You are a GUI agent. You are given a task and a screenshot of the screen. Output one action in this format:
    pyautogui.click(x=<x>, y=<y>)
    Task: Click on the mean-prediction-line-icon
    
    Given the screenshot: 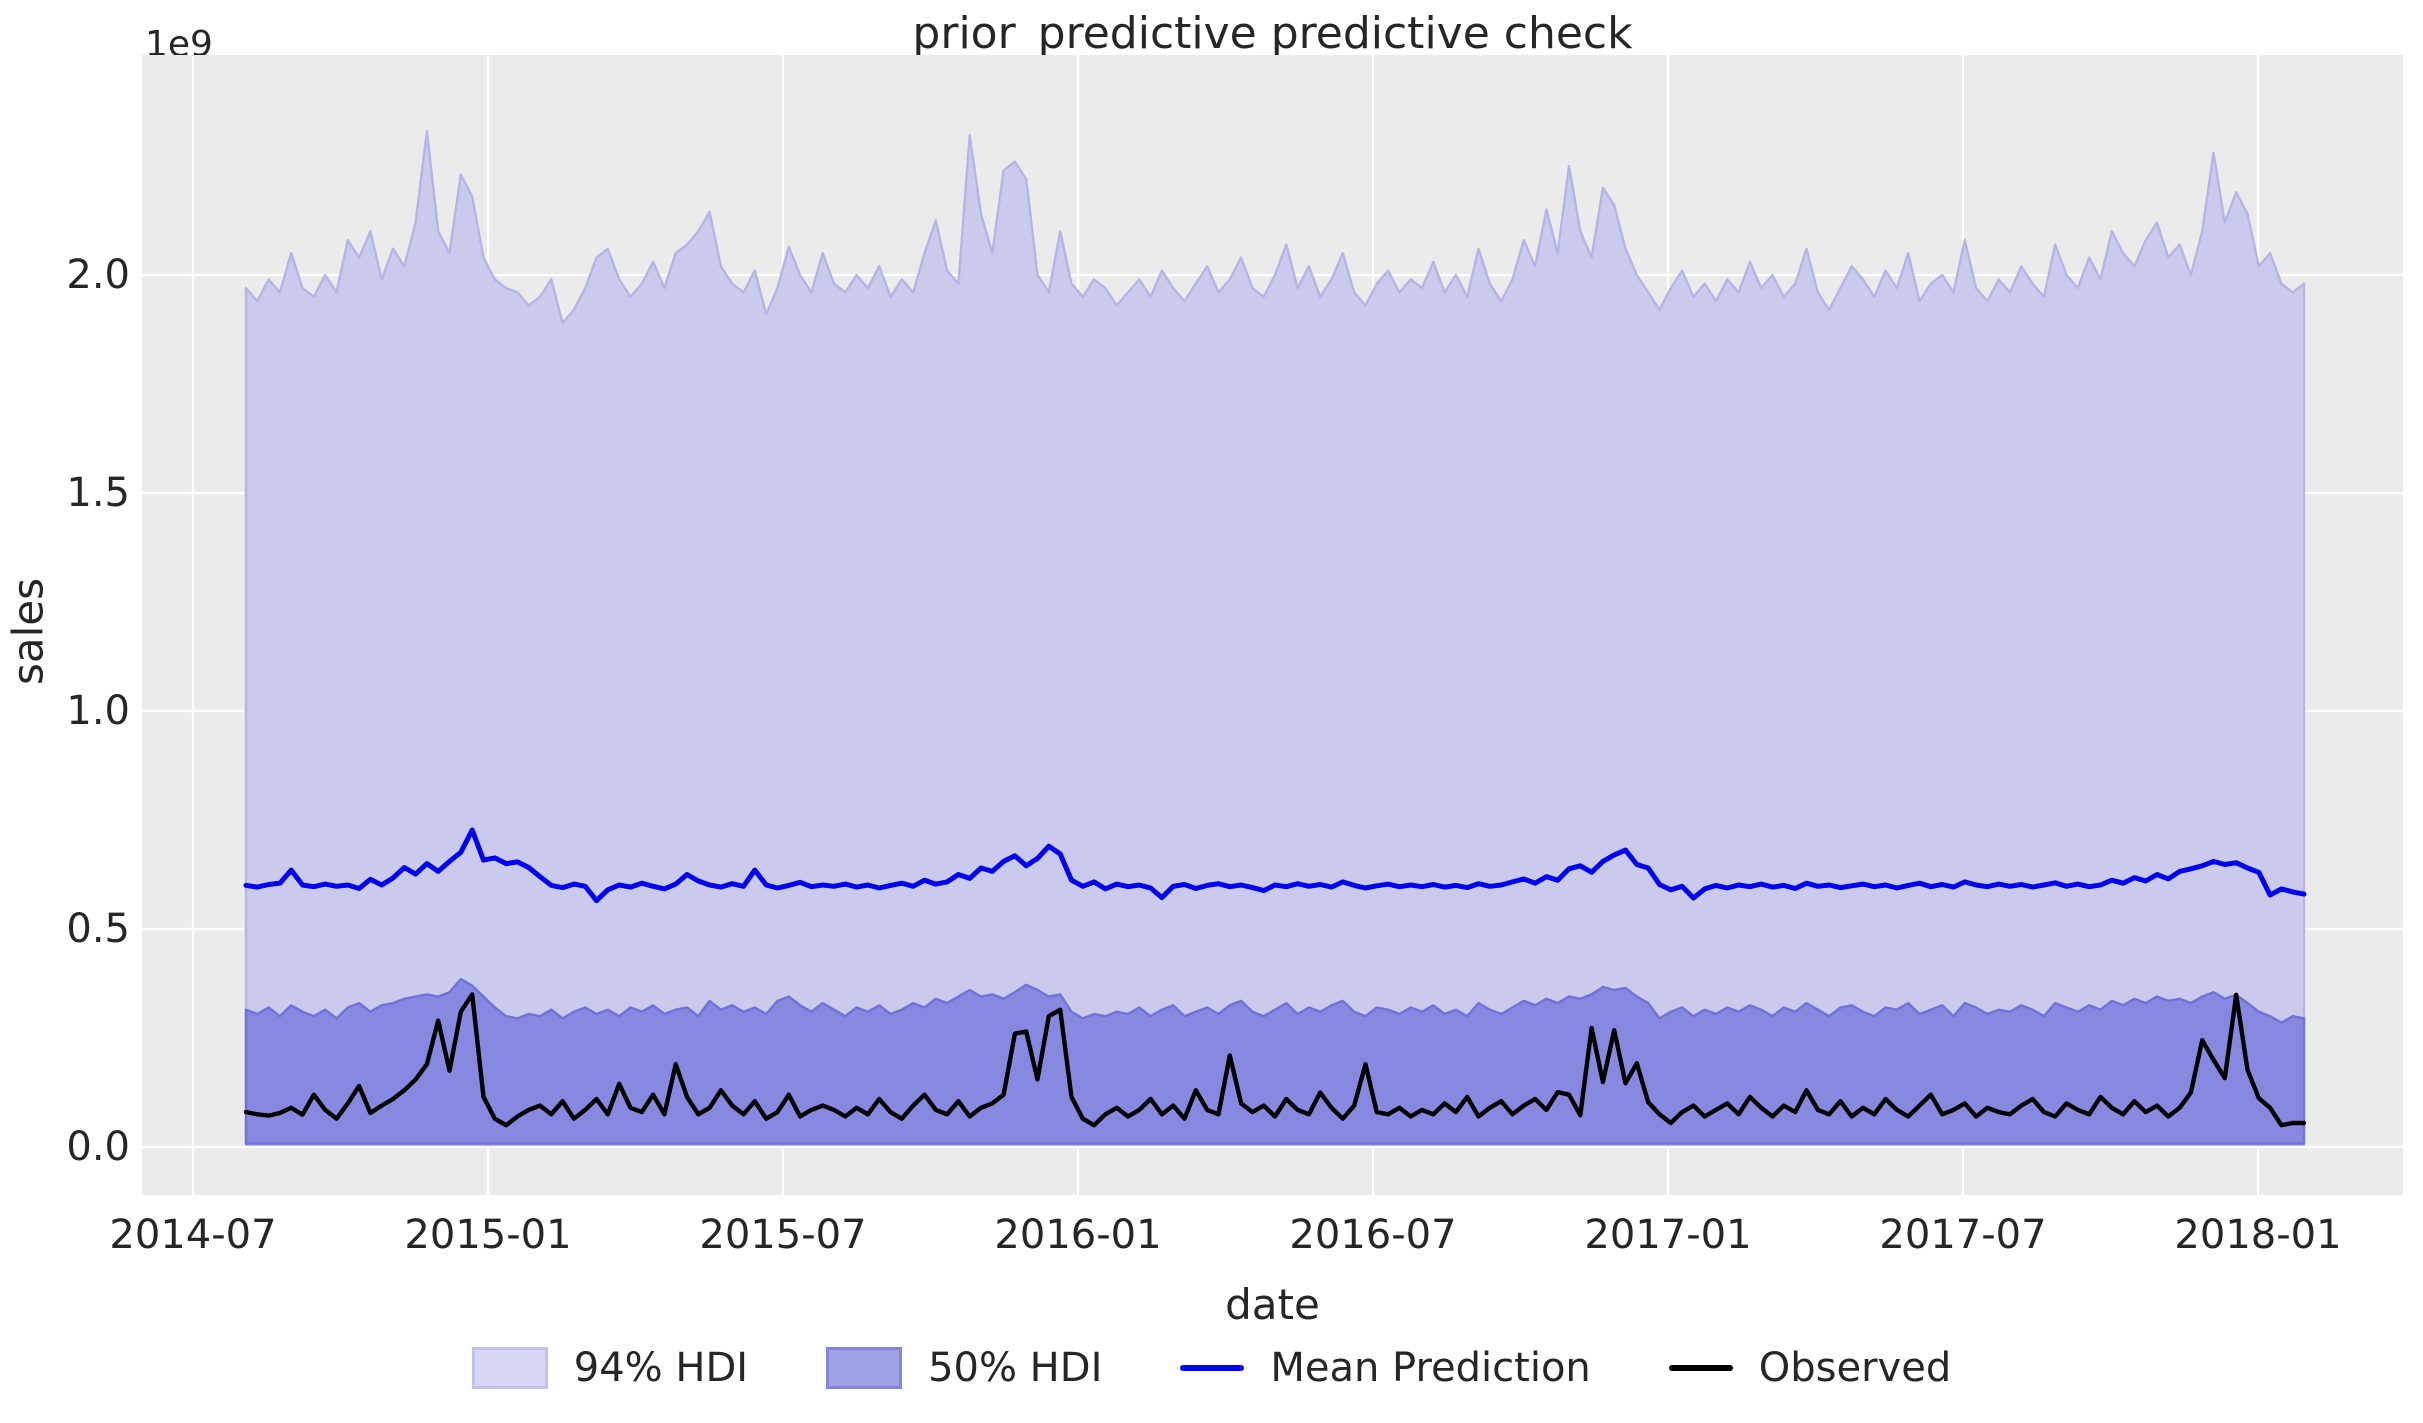 What is the action you would take?
    pyautogui.click(x=1212, y=1368)
    